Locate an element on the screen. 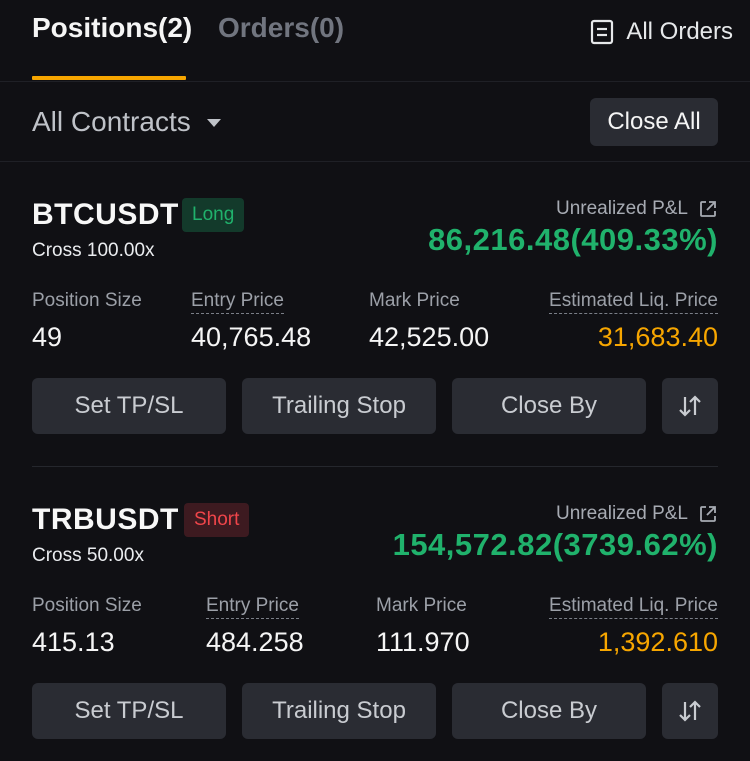 This screenshot has width=750, height=761. liq-price-value: 1,392.610 is located at coordinates (657, 642).